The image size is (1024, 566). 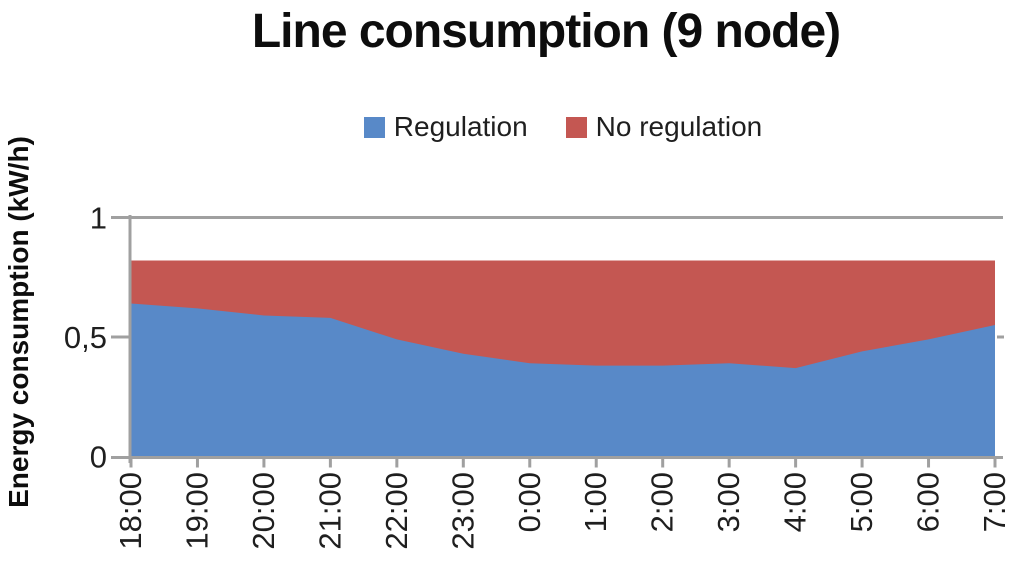 What do you see at coordinates (662, 502) in the screenshot?
I see `x-tick-label-8: 2:00` at bounding box center [662, 502].